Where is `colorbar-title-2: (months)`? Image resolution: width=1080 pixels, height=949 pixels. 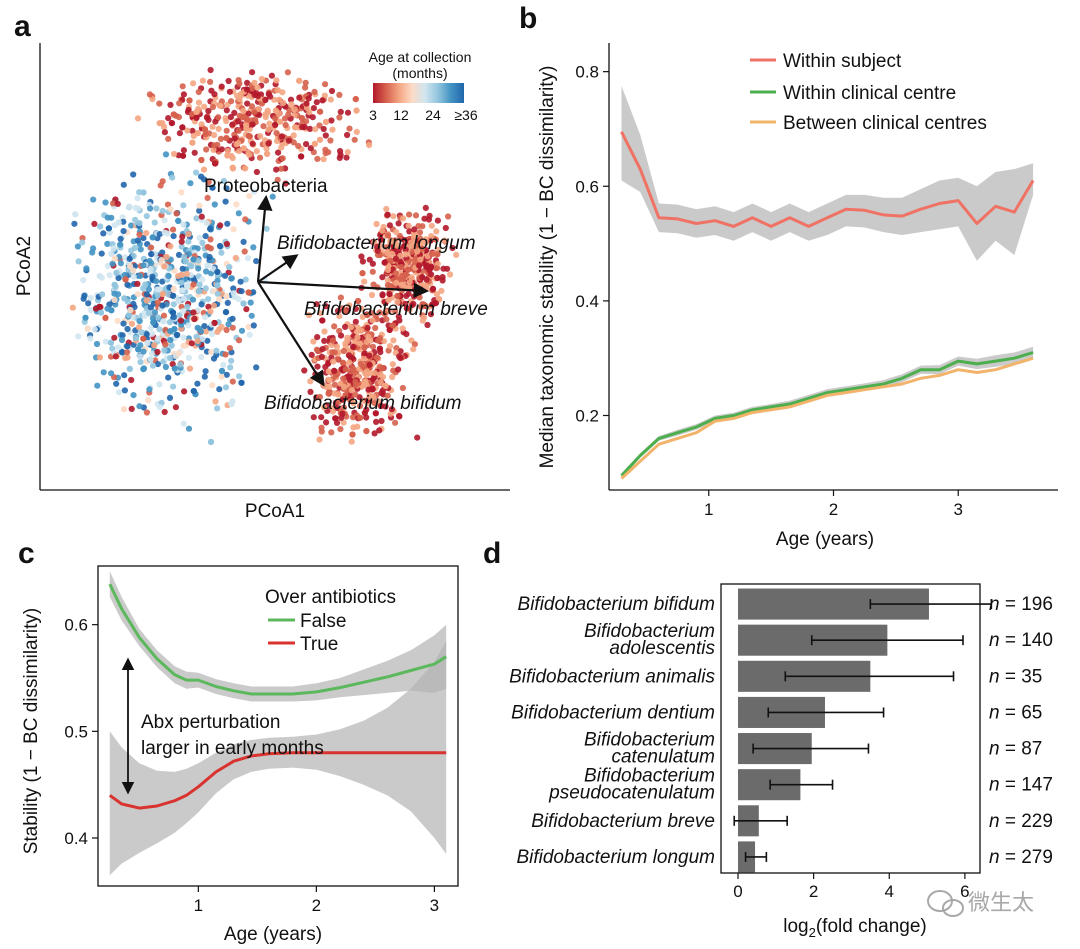
colorbar-title-2: (months) is located at coordinates (419, 73).